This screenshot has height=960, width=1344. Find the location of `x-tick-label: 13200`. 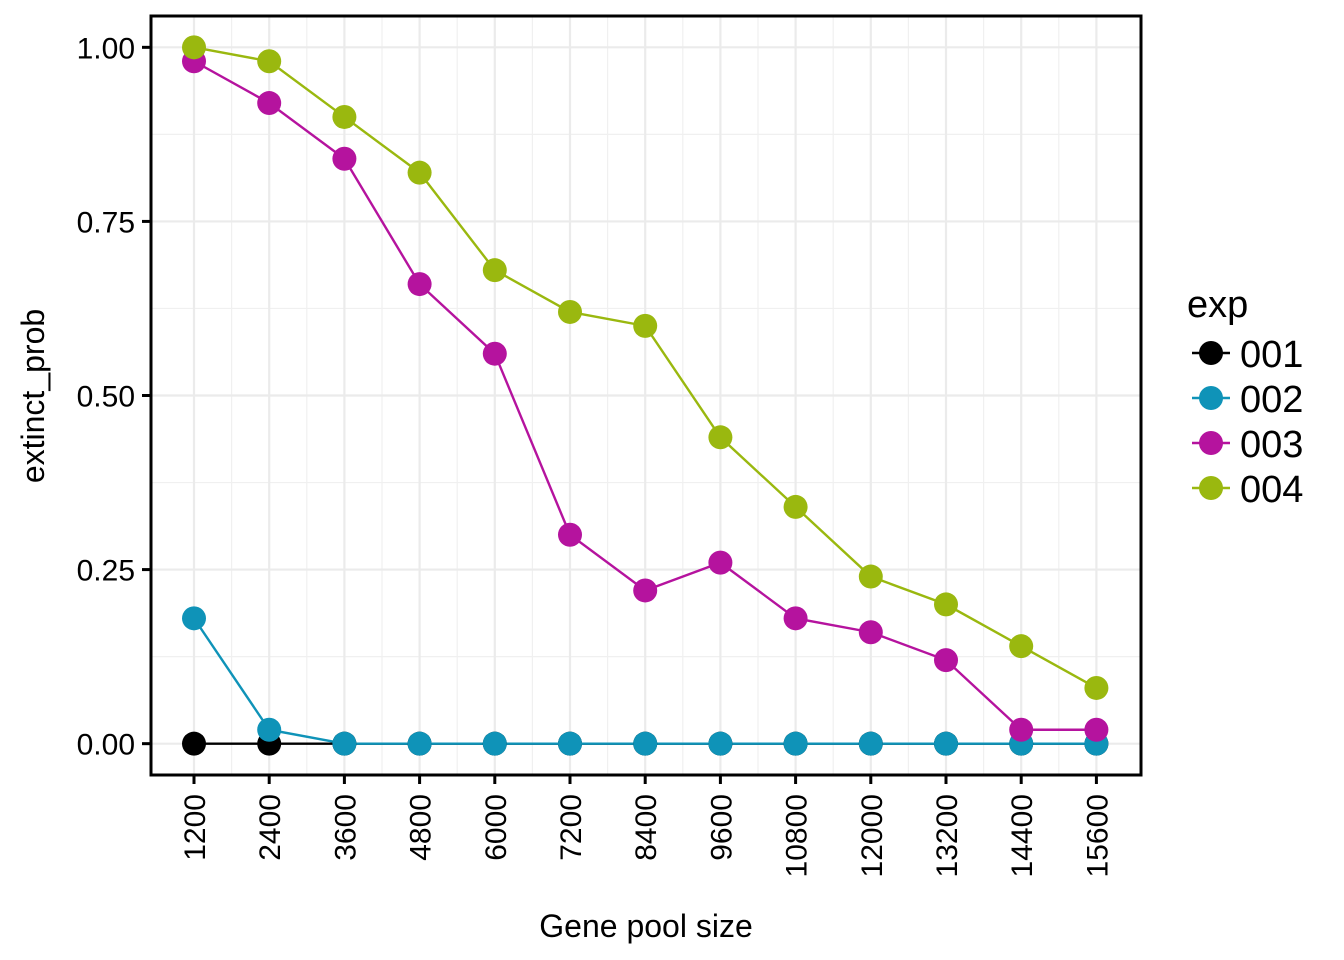

x-tick-label: 13200 is located at coordinates (947, 835).